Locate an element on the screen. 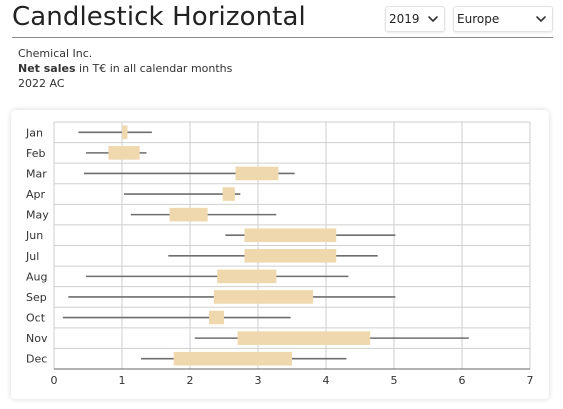  company-name: Chemical Inc. is located at coordinates (55, 53).